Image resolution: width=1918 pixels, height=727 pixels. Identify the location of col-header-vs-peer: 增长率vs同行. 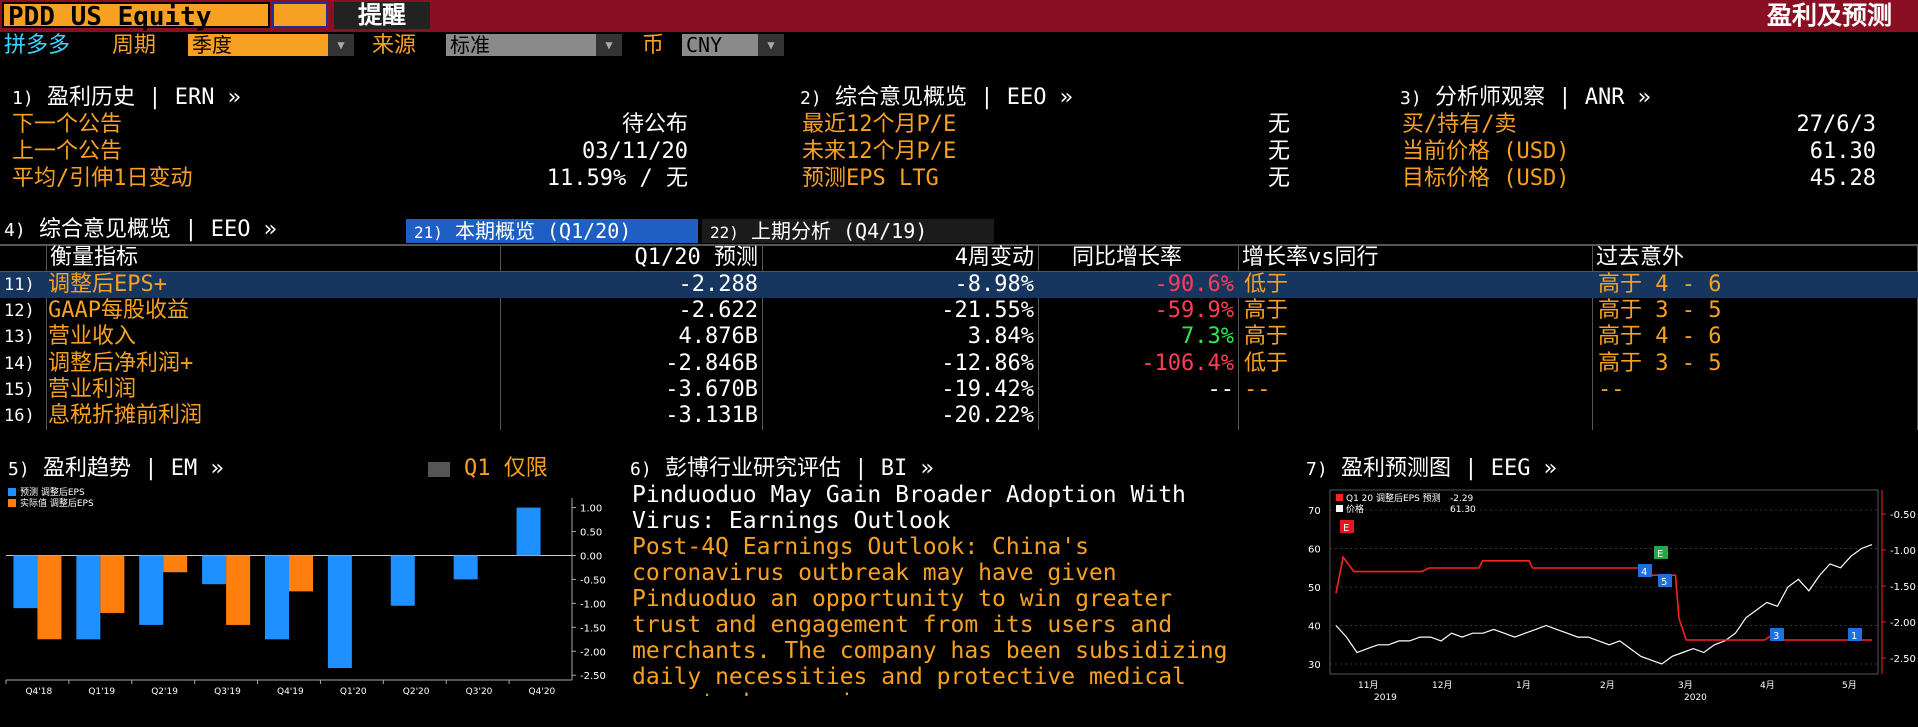
(1310, 257).